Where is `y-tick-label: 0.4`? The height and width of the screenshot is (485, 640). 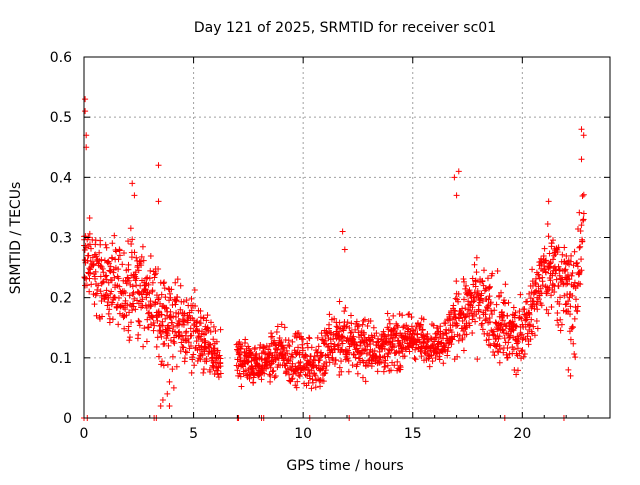
y-tick-label: 0.4 is located at coordinates (61, 178).